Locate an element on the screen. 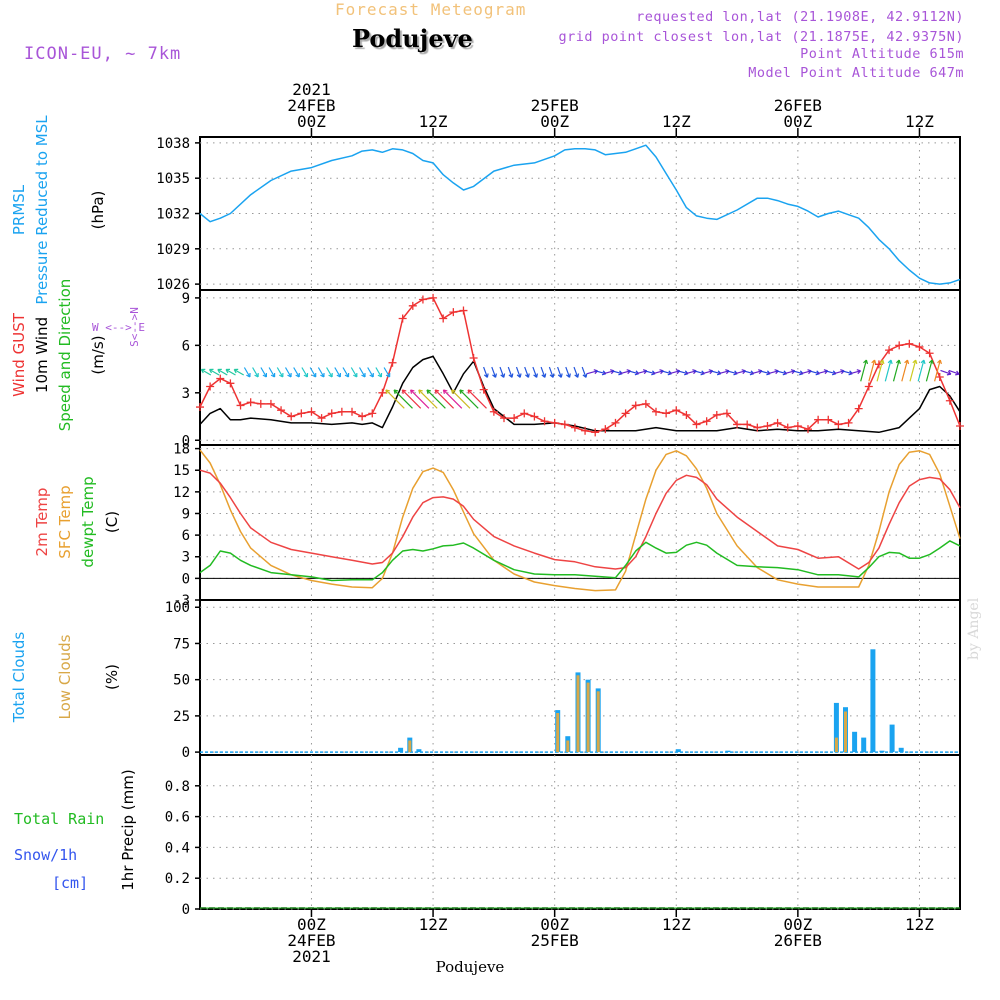 This screenshot has height=1000, width=1000. label-2m-temp: 2m Temp is located at coordinates (42, 522).